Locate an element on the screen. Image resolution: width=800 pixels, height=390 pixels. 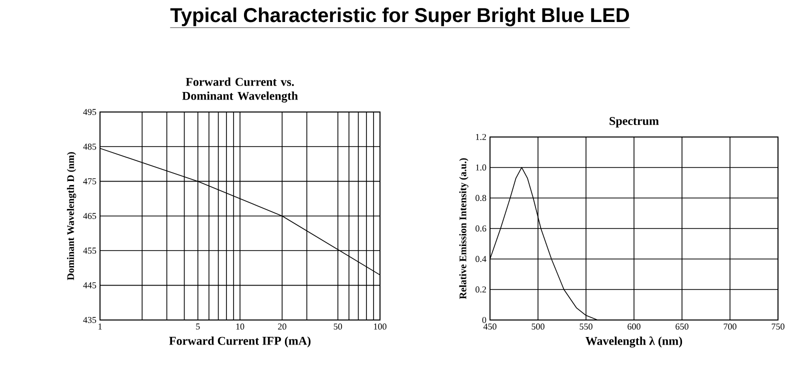
x-tick-label: 50 is located at coordinates (338, 327).